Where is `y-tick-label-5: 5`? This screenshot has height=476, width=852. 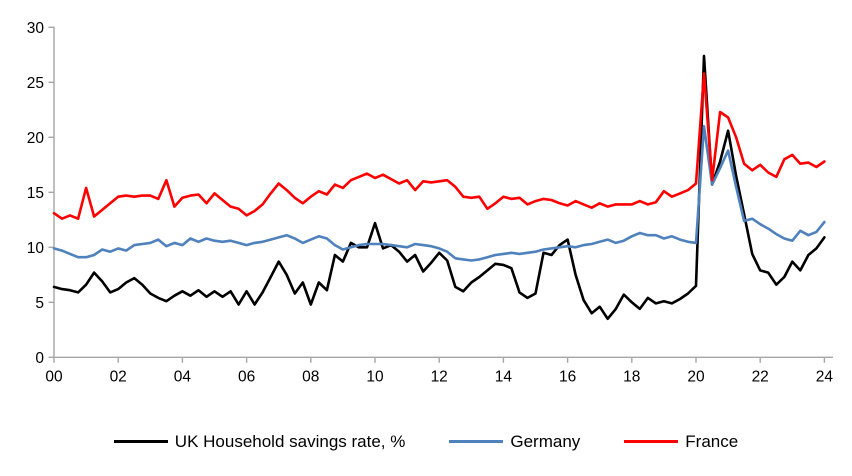
y-tick-label-5: 5 is located at coordinates (39, 303).